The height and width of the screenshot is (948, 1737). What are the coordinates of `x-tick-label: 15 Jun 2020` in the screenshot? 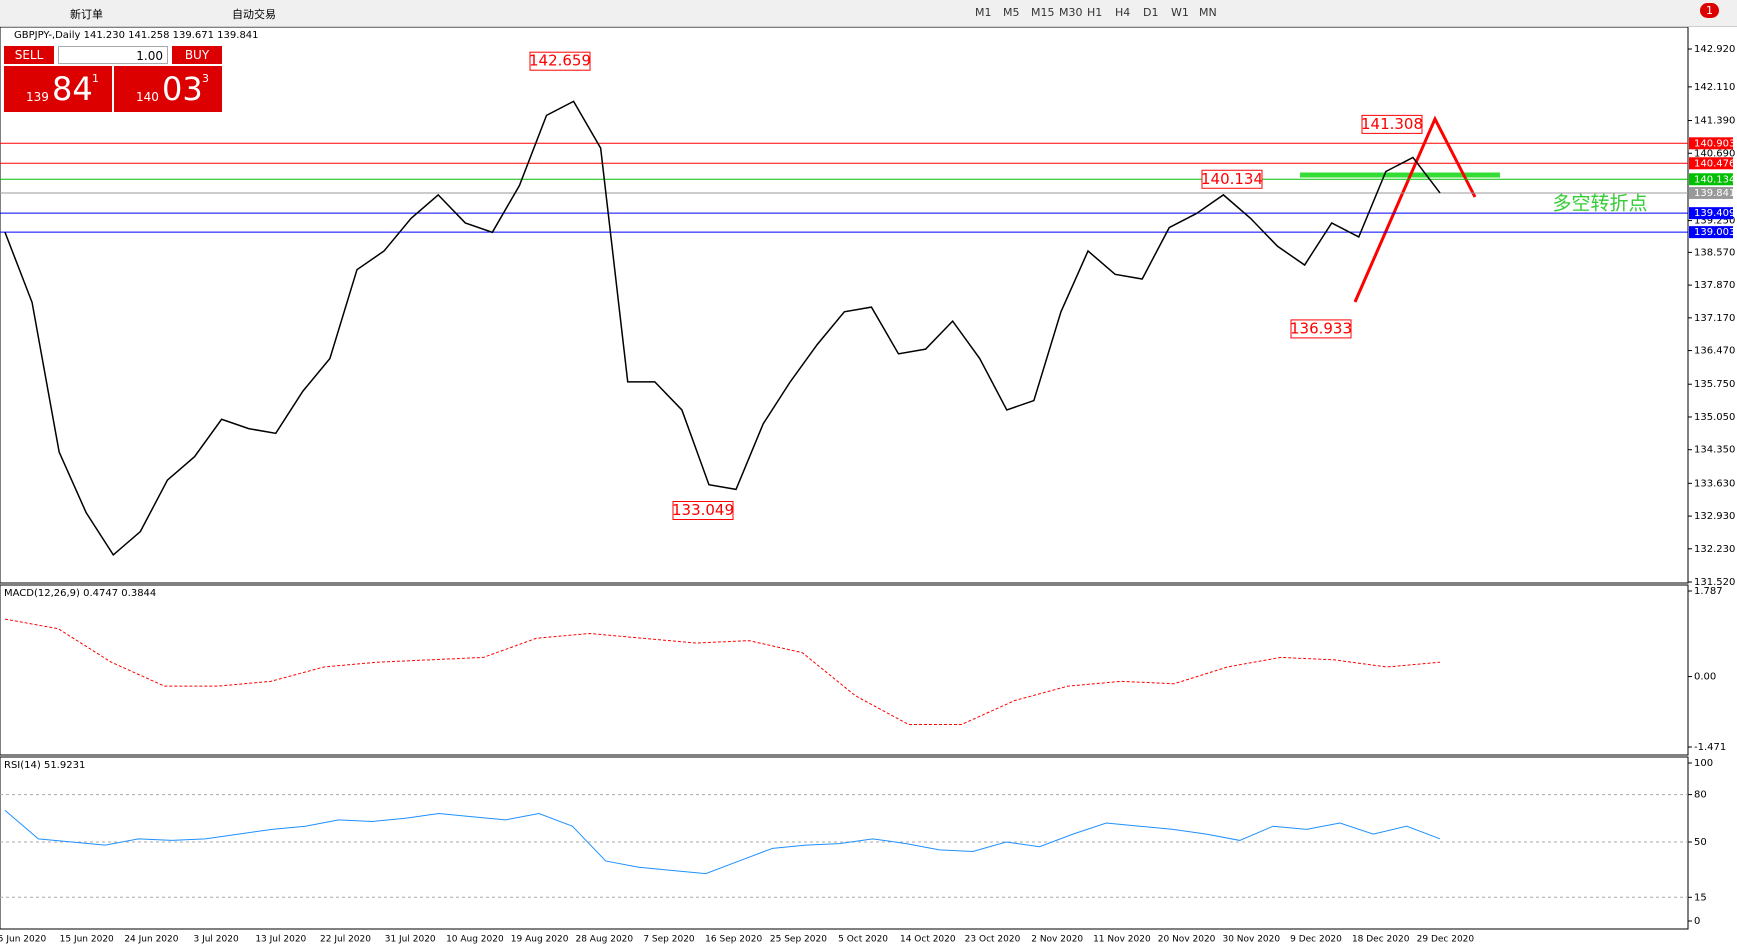 It's located at (87, 940).